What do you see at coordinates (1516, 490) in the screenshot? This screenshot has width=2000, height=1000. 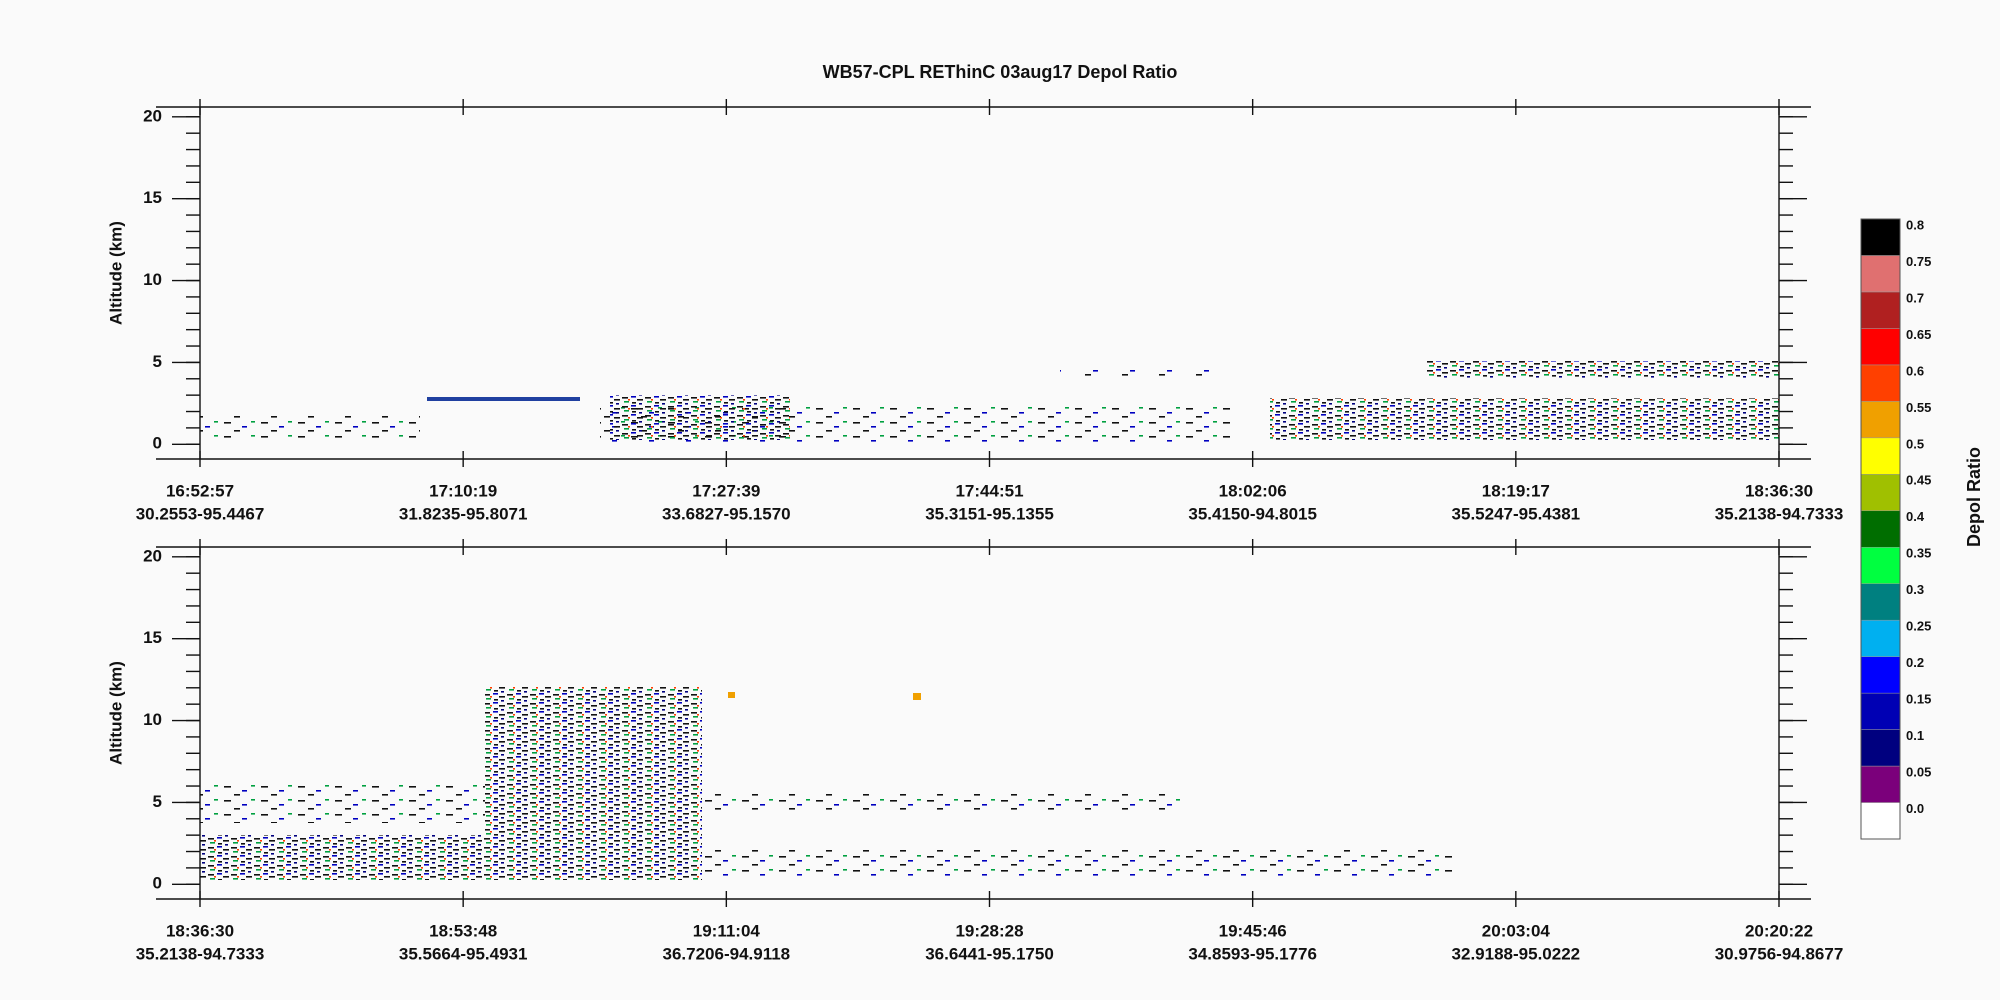 I see `x-tick-time: 18:19:17` at bounding box center [1516, 490].